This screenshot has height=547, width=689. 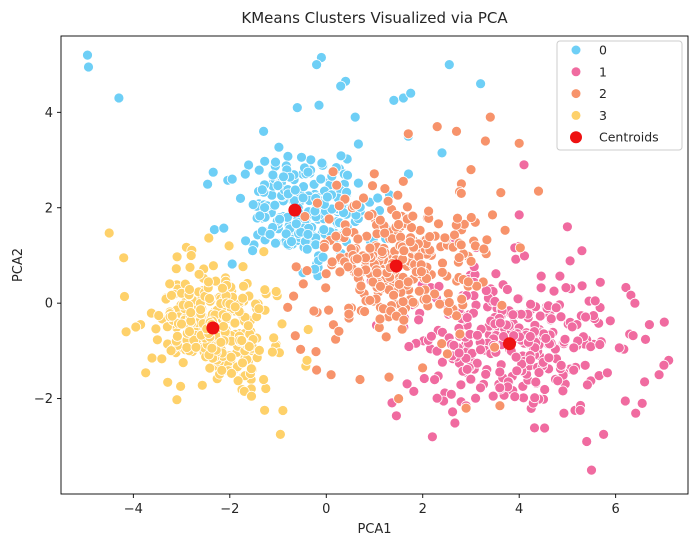 What do you see at coordinates (616, 509) in the screenshot?
I see `x-tick-label: 6` at bounding box center [616, 509].